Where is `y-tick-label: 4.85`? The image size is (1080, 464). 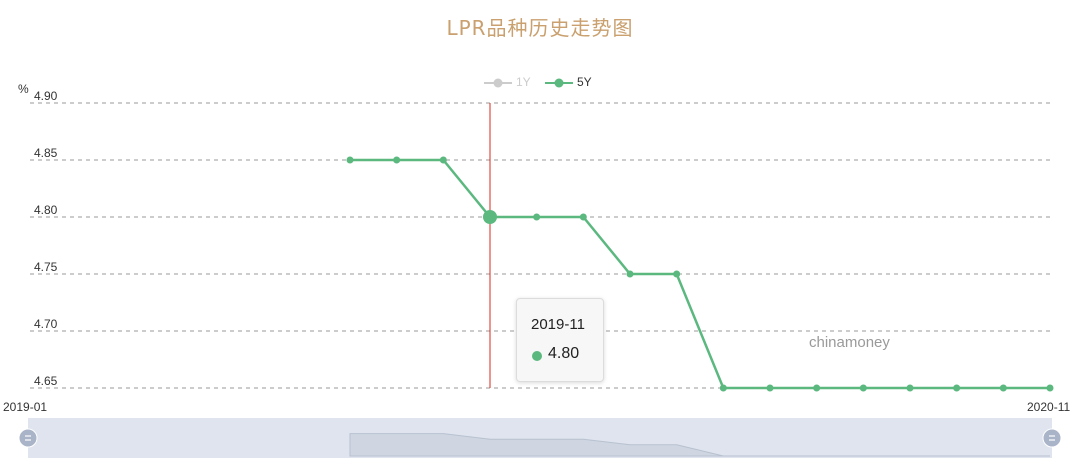 y-tick-label: 4.85 is located at coordinates (46, 153).